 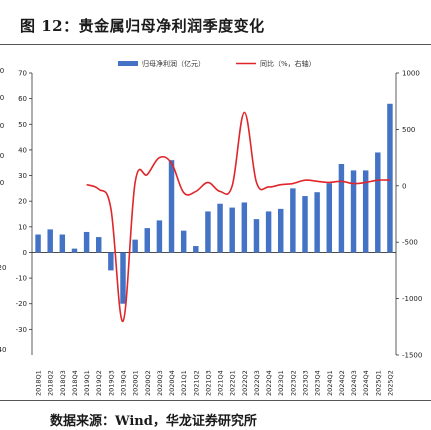 I want to click on title-underline, so click(x=215, y=44).